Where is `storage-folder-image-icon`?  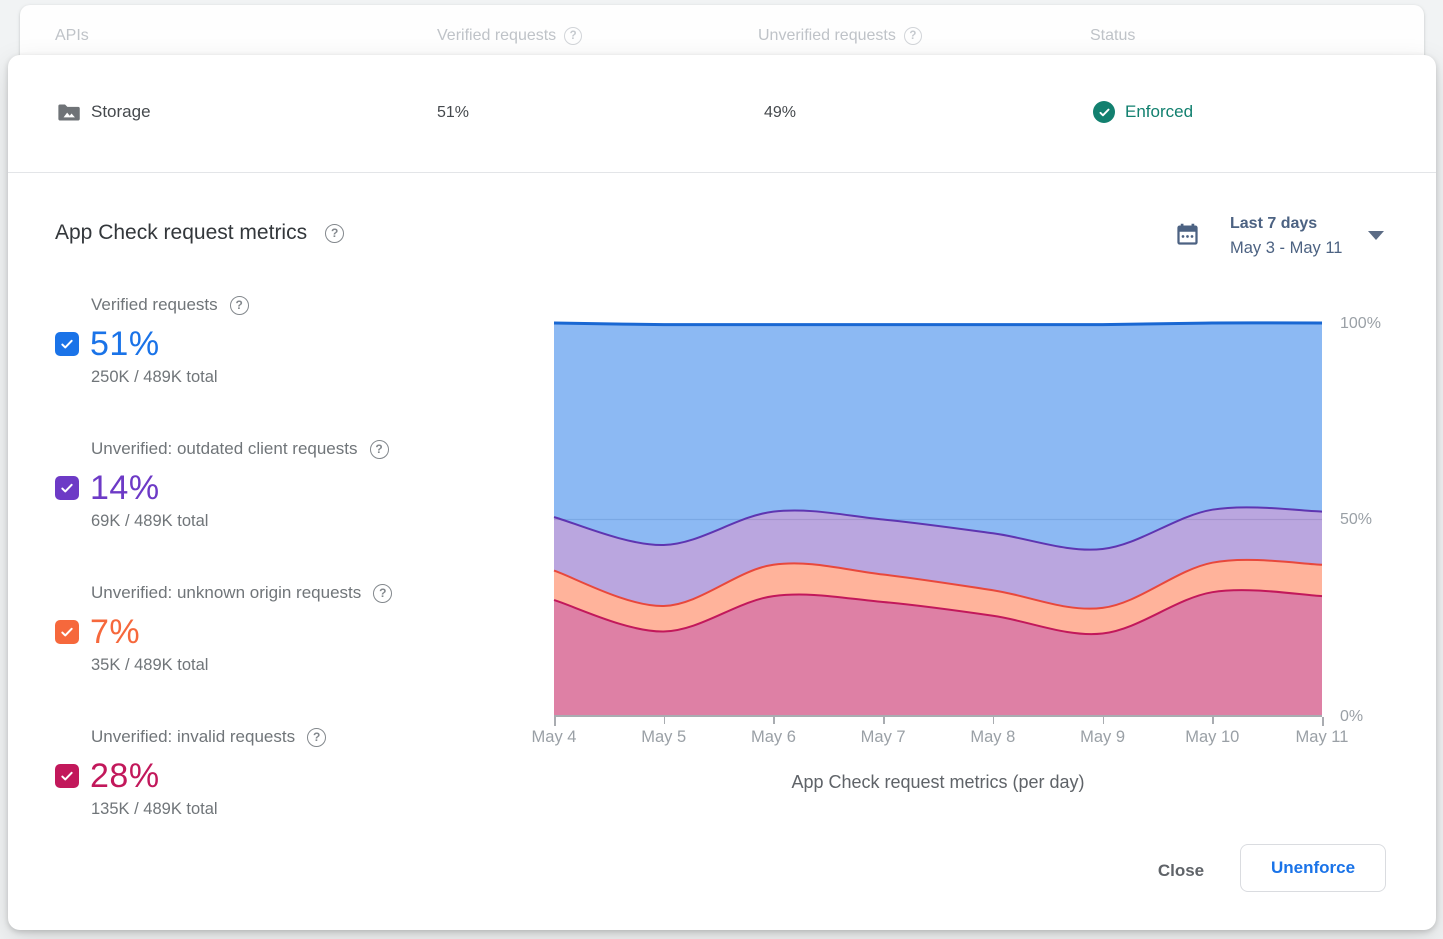
storage-folder-image-icon is located at coordinates (69, 112).